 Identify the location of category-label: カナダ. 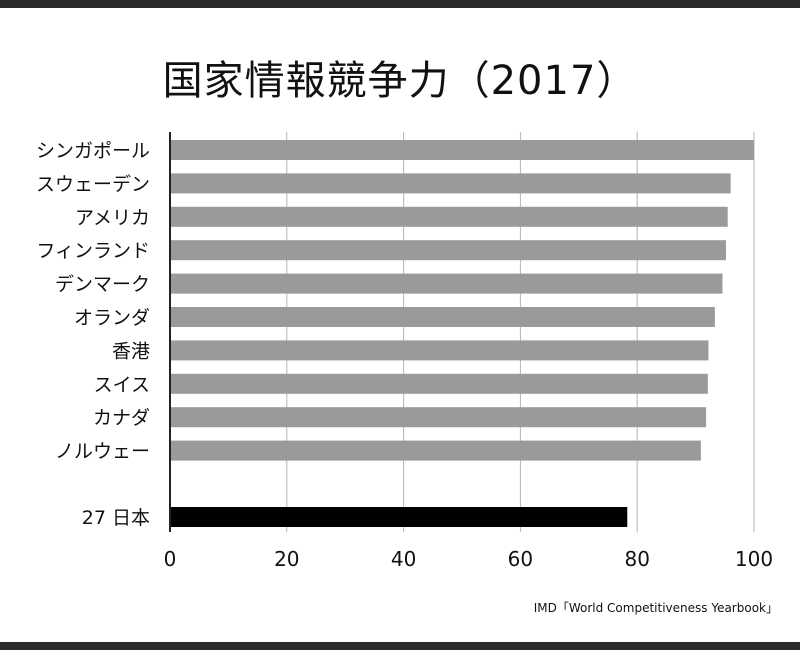
(121, 418).